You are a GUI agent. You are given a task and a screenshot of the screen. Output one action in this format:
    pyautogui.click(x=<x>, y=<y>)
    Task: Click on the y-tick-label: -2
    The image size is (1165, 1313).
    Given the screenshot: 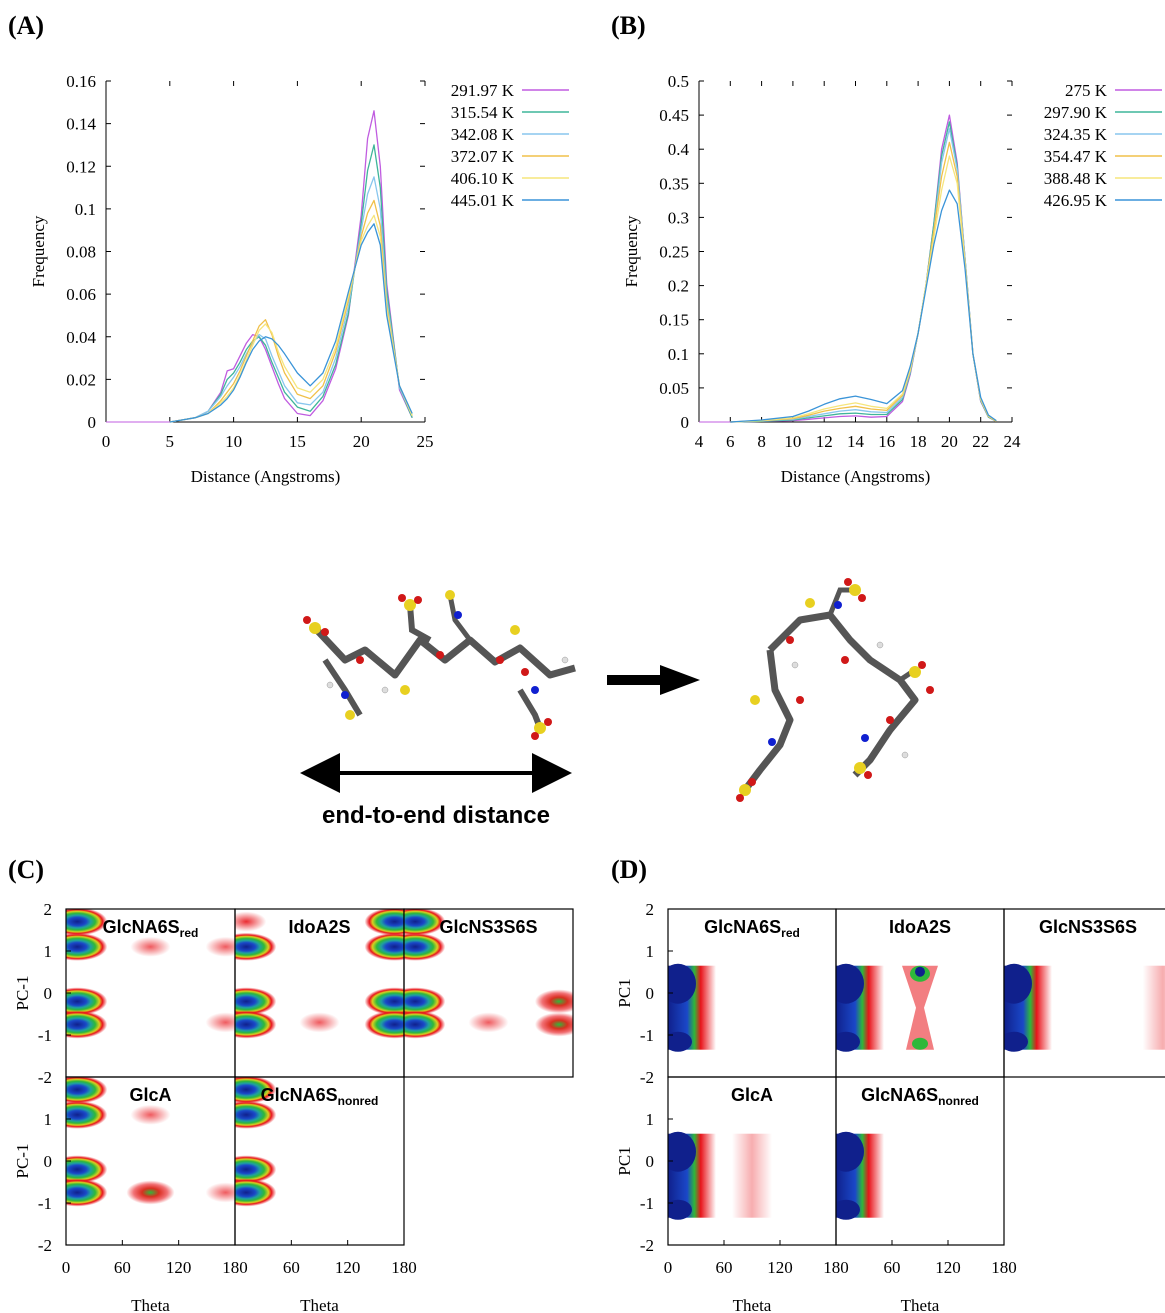 What is the action you would take?
    pyautogui.click(x=647, y=1245)
    